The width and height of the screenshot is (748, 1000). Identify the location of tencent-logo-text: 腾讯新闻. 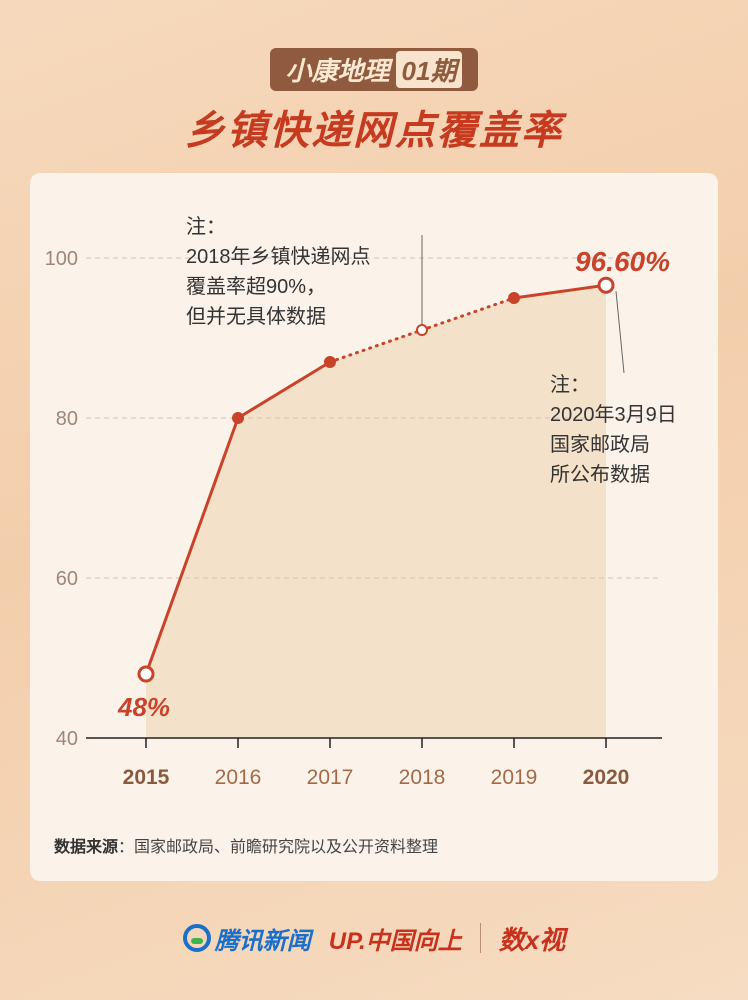
(262, 941).